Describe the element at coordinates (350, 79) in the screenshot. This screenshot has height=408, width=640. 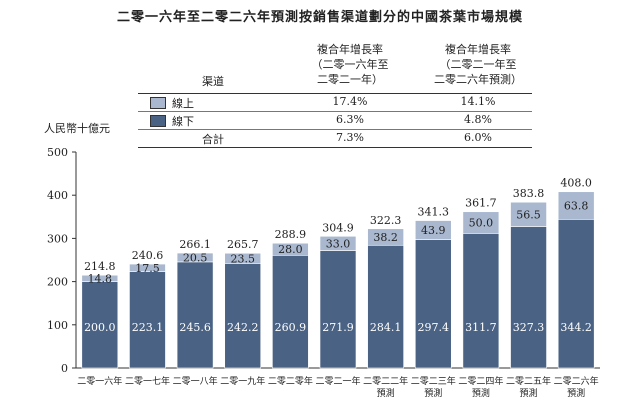
I see `col1-header-line3: 二零二一年）` at that location.